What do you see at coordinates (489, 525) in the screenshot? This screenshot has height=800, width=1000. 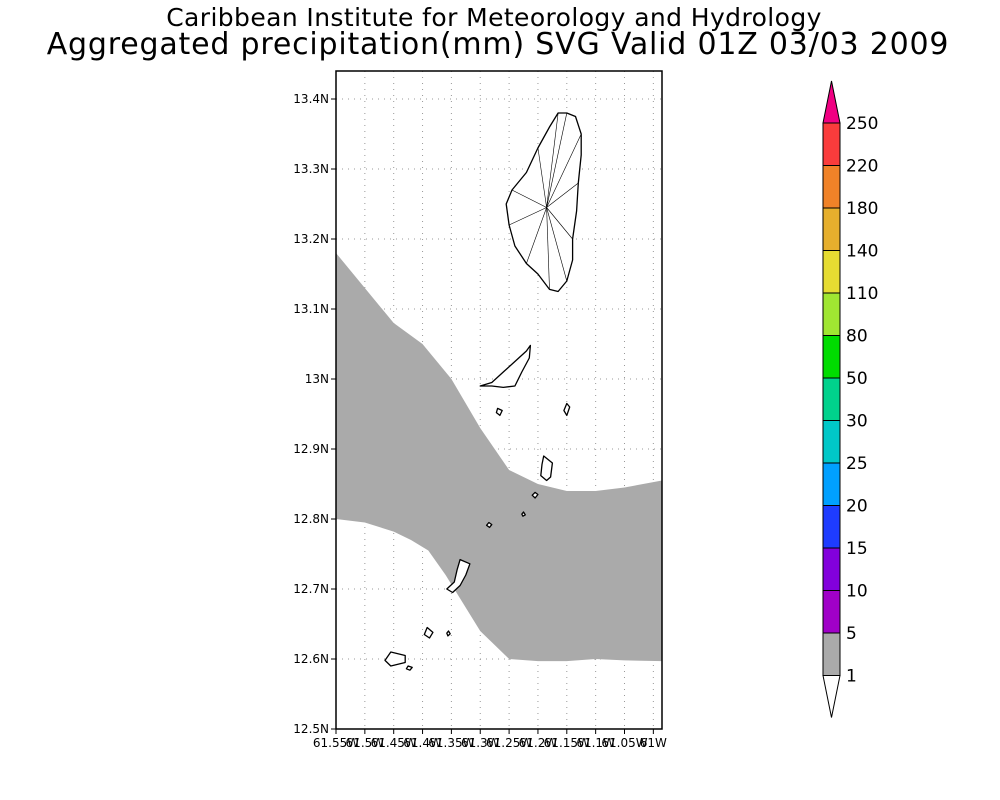 I see `island-petit-st-vincent` at bounding box center [489, 525].